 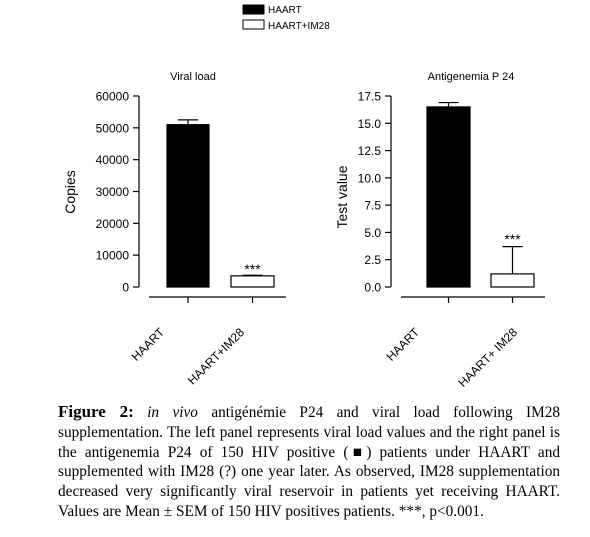 I want to click on antigenemia-p-24-category-label: HAART, so click(x=403, y=344).